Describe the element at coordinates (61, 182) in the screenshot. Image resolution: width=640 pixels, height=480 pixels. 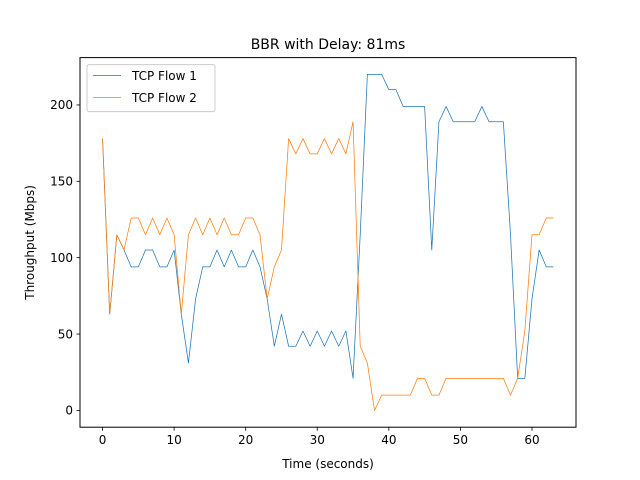
I see `y-tick-label: 150` at that location.